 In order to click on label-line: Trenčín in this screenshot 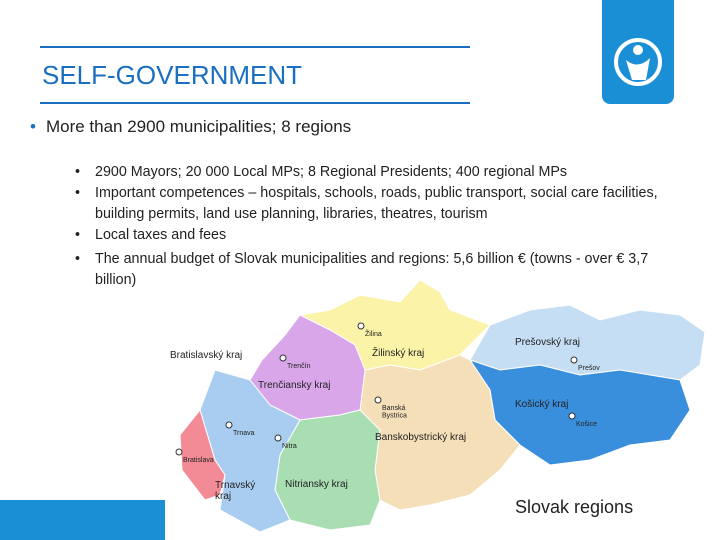, I will do `click(299, 366)`.